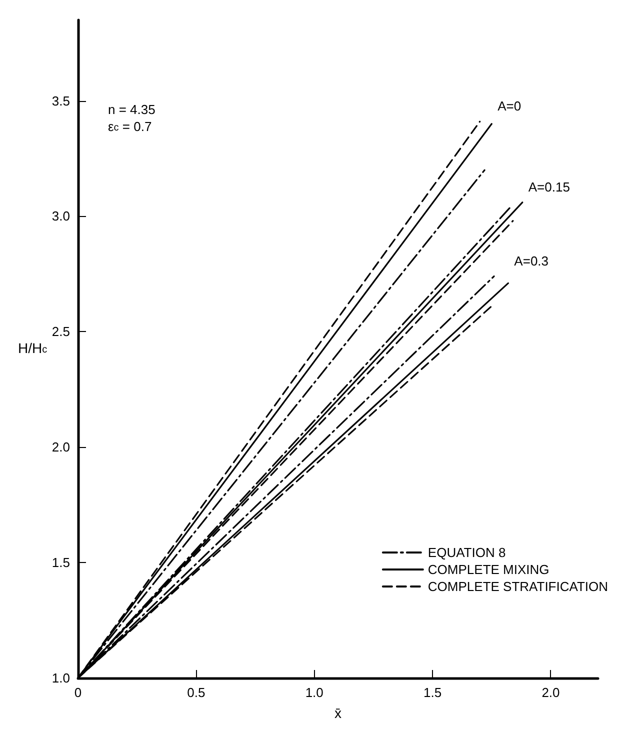  What do you see at coordinates (467, 552) in the screenshot?
I see `legend-label: EQUATION 8` at bounding box center [467, 552].